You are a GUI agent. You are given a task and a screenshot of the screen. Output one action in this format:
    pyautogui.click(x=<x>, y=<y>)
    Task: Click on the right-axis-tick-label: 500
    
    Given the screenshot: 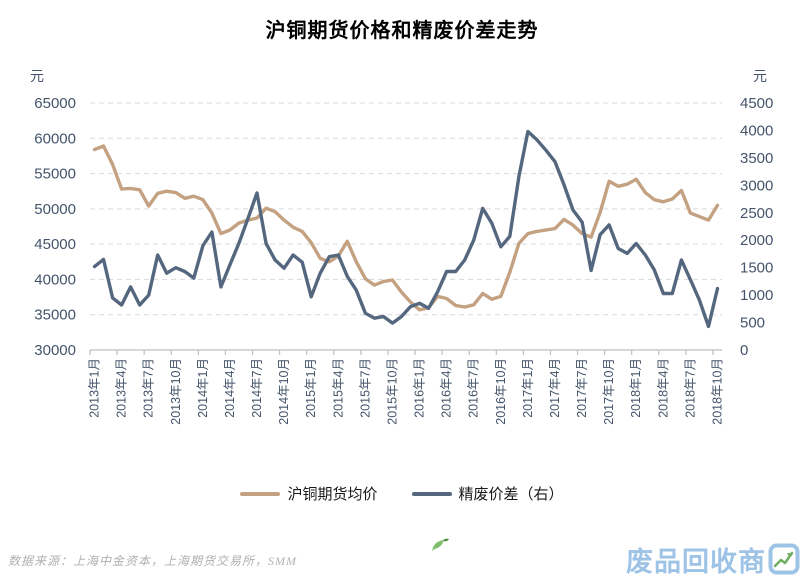 What is the action you would take?
    pyautogui.click(x=752, y=323)
    